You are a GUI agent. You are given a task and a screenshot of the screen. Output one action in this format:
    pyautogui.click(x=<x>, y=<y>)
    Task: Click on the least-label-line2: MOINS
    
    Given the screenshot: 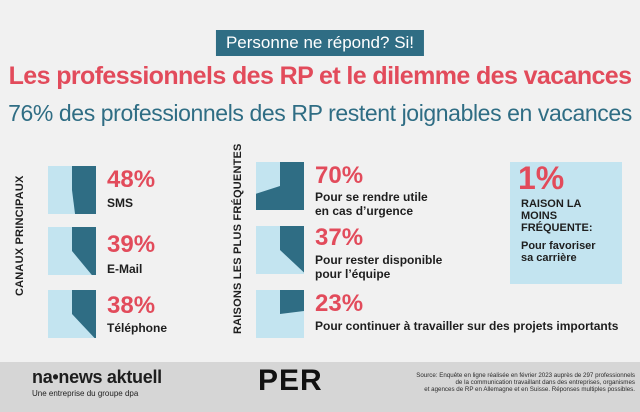 What is the action you would take?
    pyautogui.click(x=539, y=216)
    